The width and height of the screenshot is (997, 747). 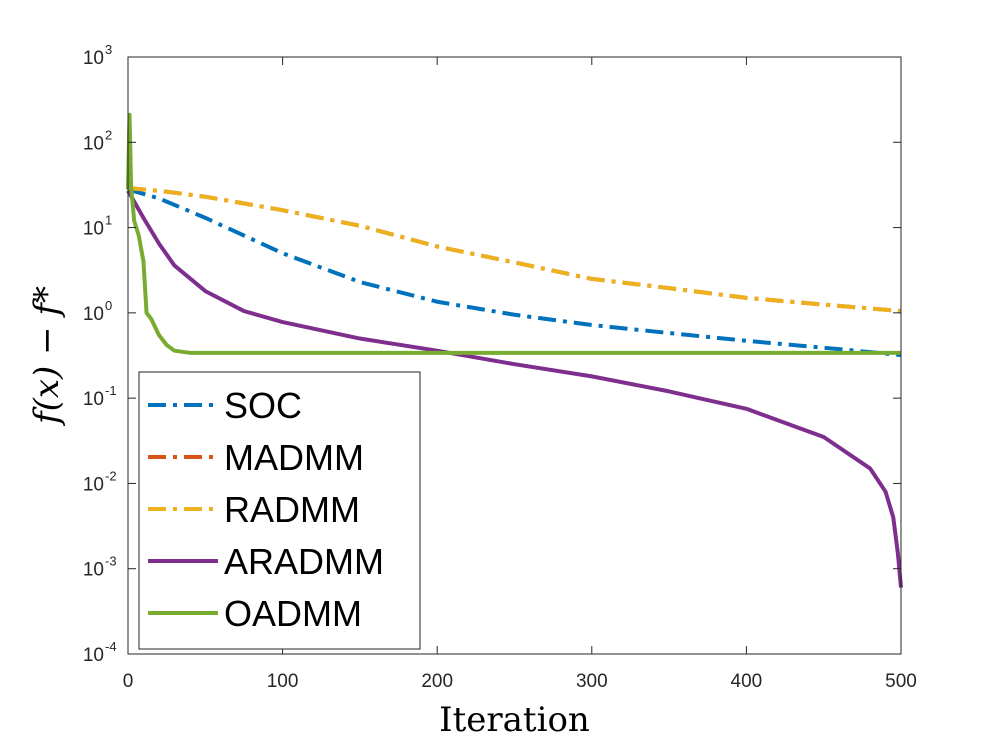 I want to click on x-tick-label: 100, so click(x=283, y=681).